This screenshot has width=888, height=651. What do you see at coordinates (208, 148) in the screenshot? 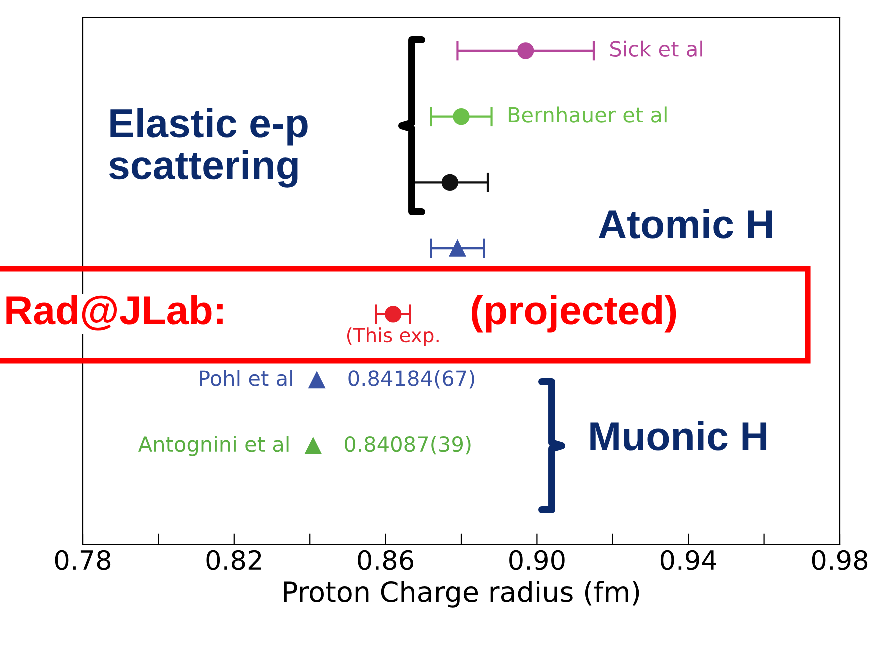
I see `annotation: Elastic e-p scattering` at bounding box center [208, 148].